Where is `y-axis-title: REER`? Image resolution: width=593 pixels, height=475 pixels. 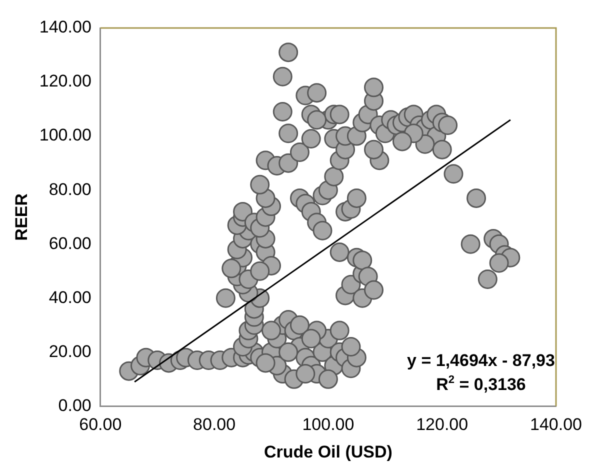 y-axis-title: REER is located at coordinates (21, 217).